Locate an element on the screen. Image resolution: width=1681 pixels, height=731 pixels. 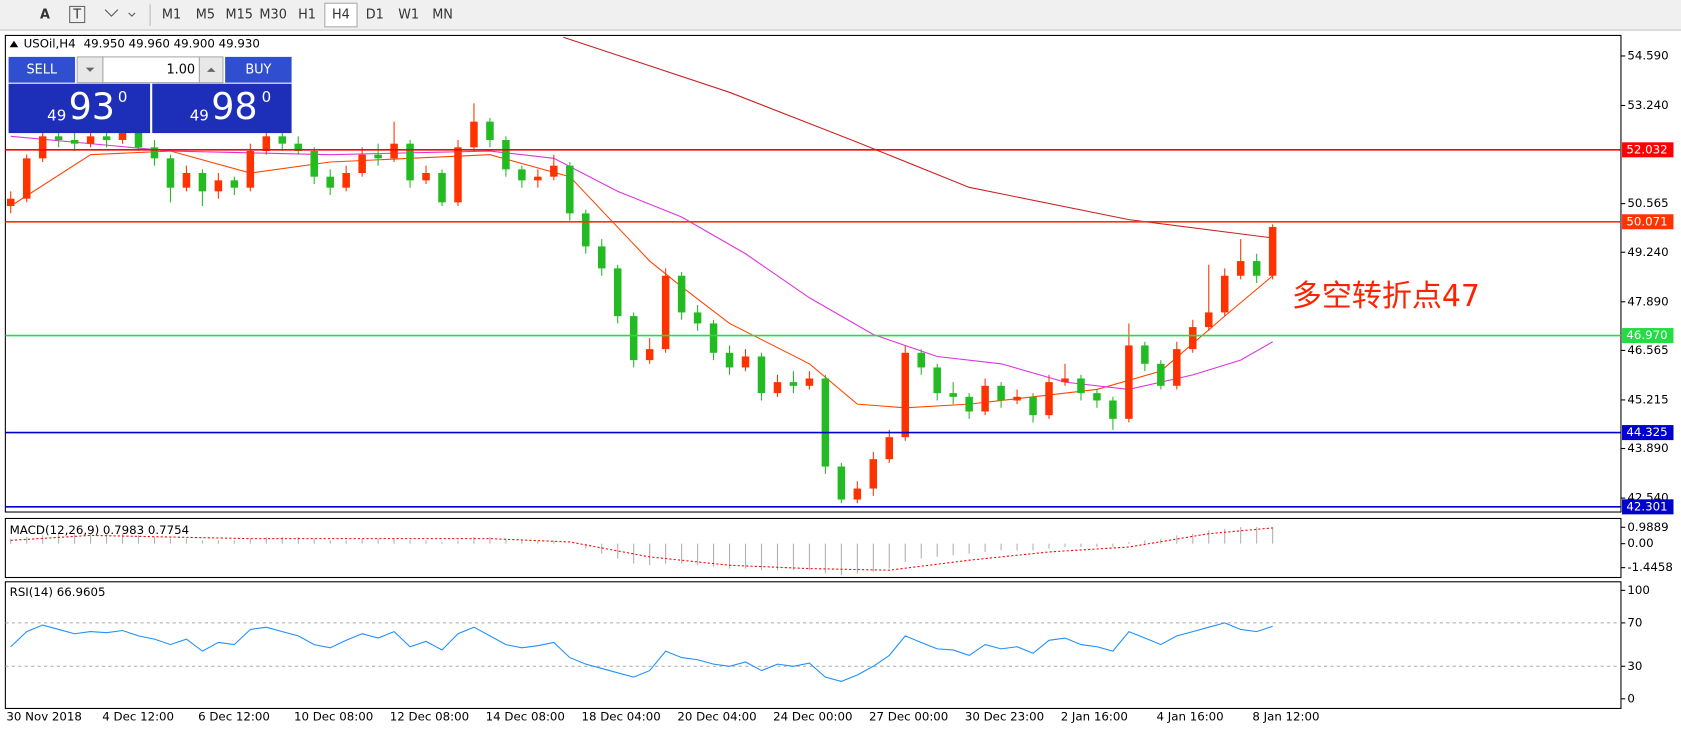
y-tick-label: 54.590 is located at coordinates (1647, 55).